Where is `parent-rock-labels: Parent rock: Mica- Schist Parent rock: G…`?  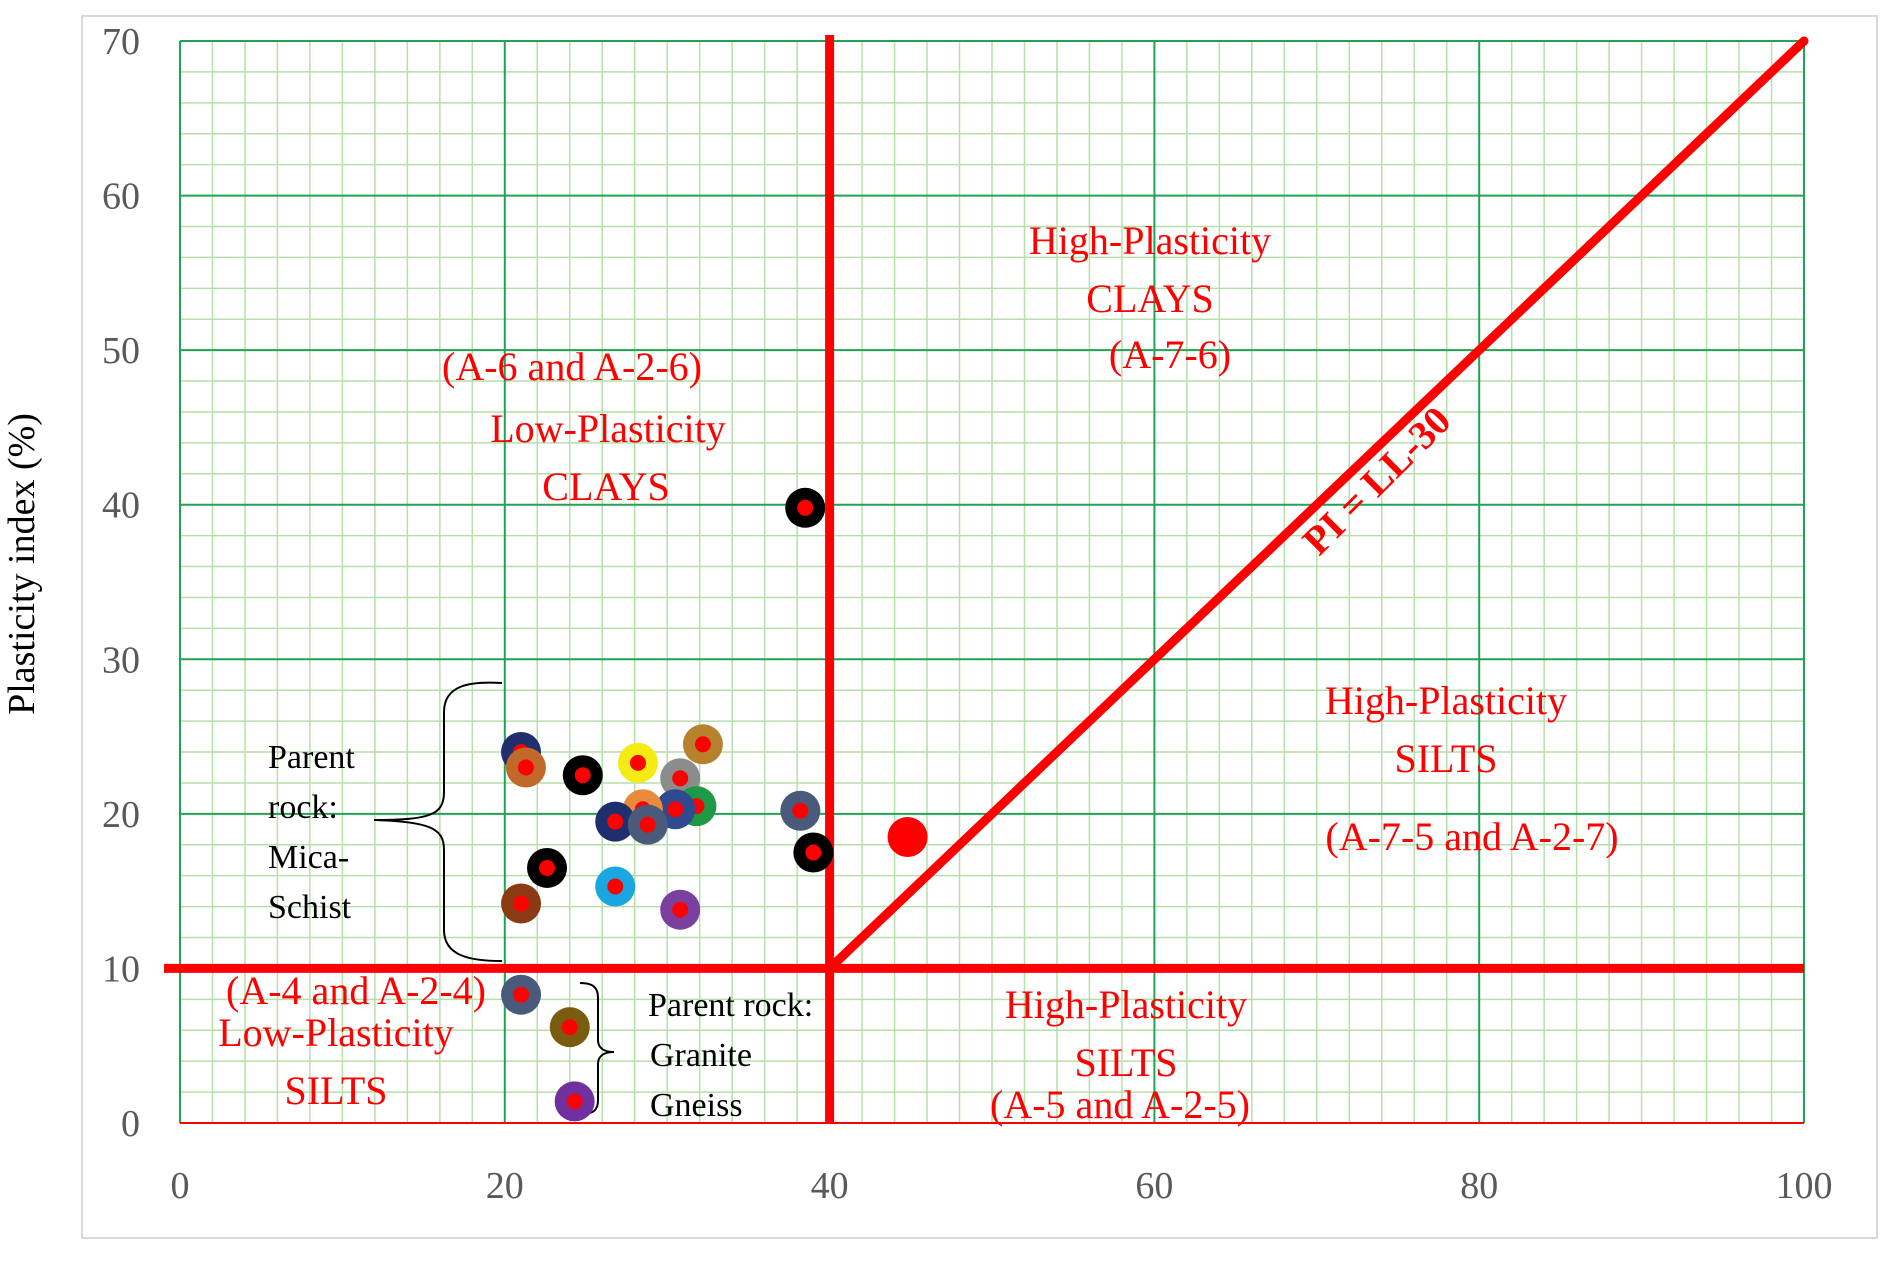 parent-rock-labels: Parent rock: Mica- Schist Parent rock: G… is located at coordinates (540, 931).